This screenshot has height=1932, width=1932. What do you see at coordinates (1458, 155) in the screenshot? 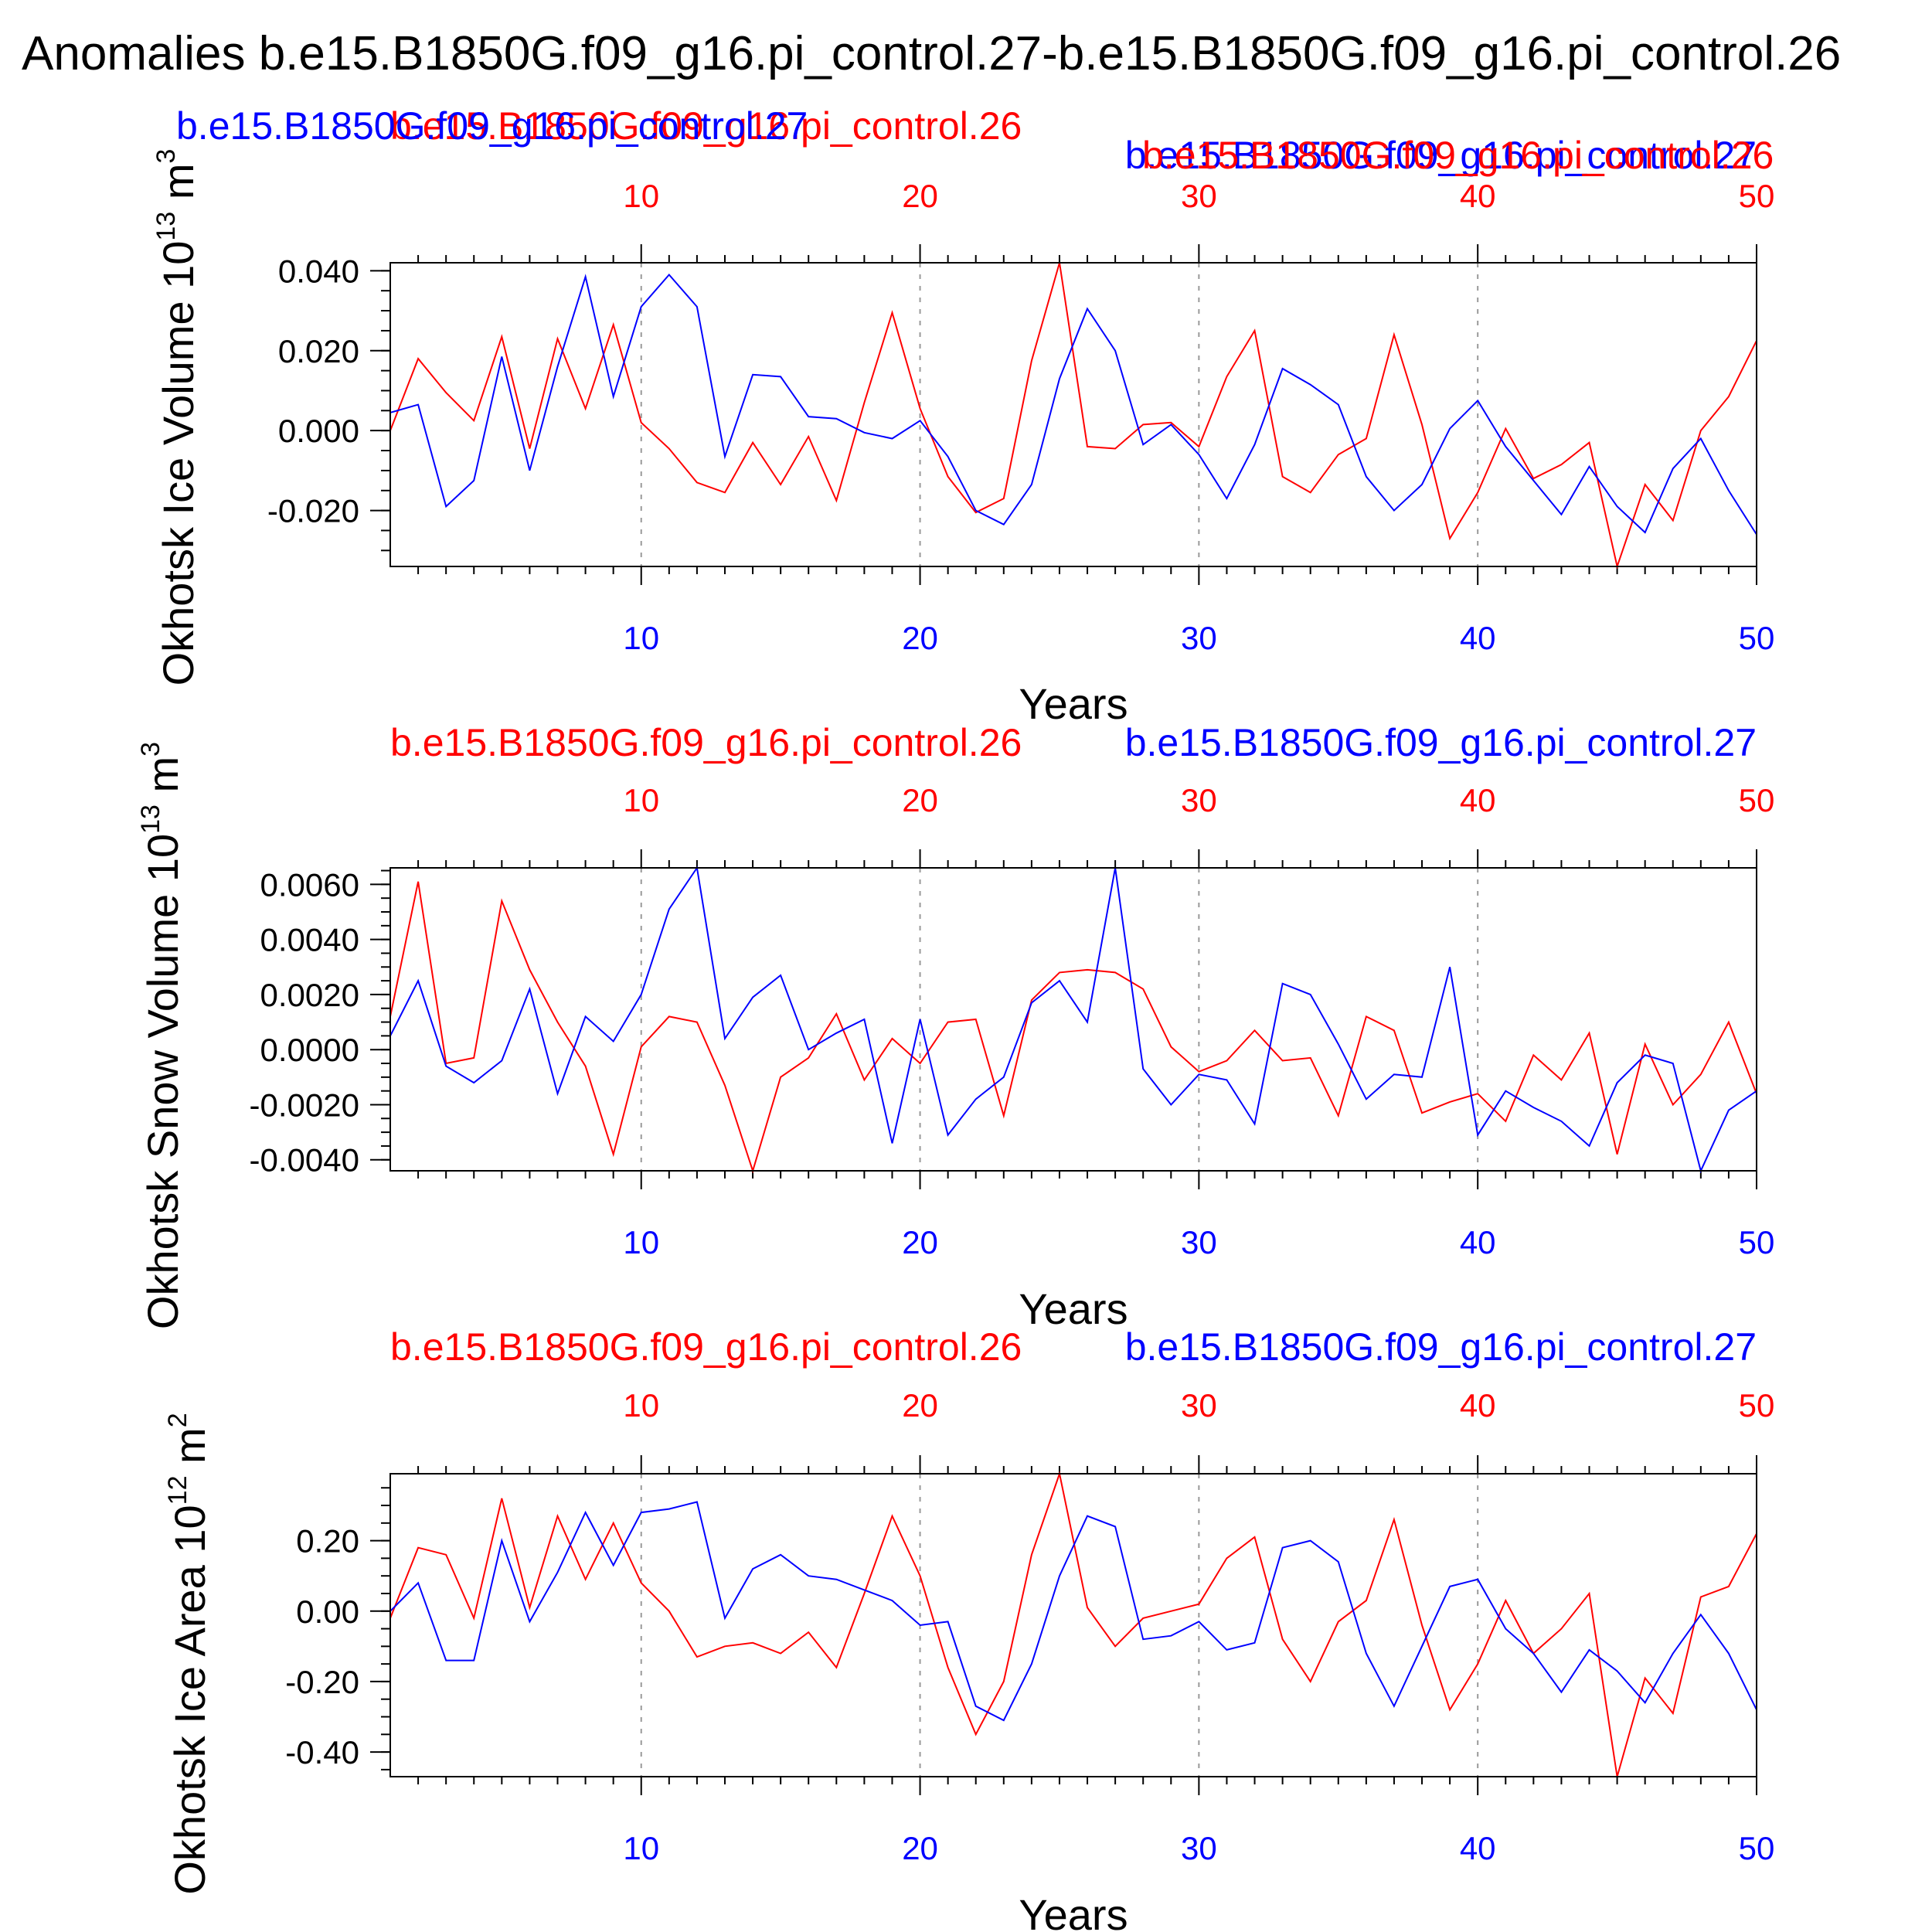
I see `top-label-red-2: b.e15.B1850G.f09_g16.pi_control.26` at bounding box center [1458, 155].